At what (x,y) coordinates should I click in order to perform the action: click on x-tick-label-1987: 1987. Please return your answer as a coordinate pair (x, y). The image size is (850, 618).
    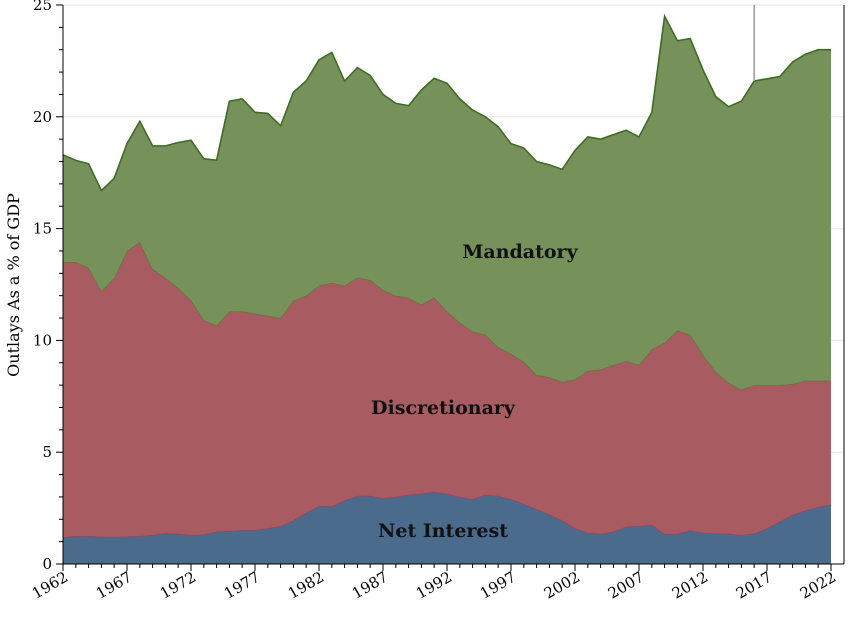
    Looking at the image, I should click on (370, 585).